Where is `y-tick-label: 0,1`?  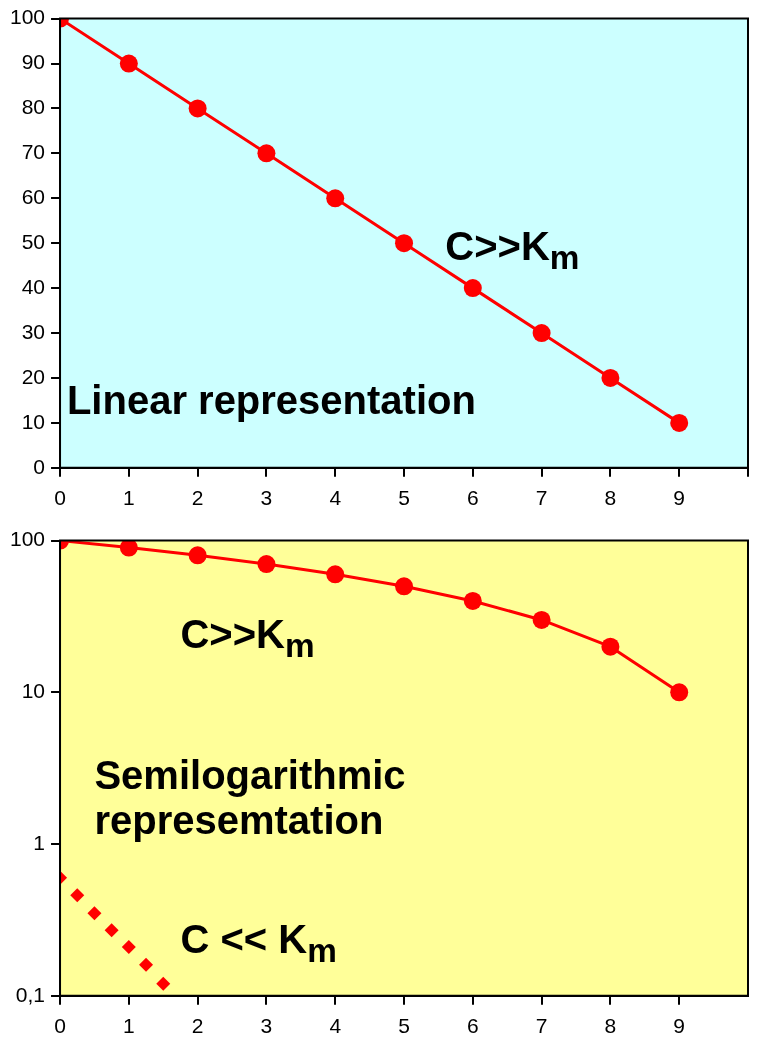 y-tick-label: 0,1 is located at coordinates (30, 994).